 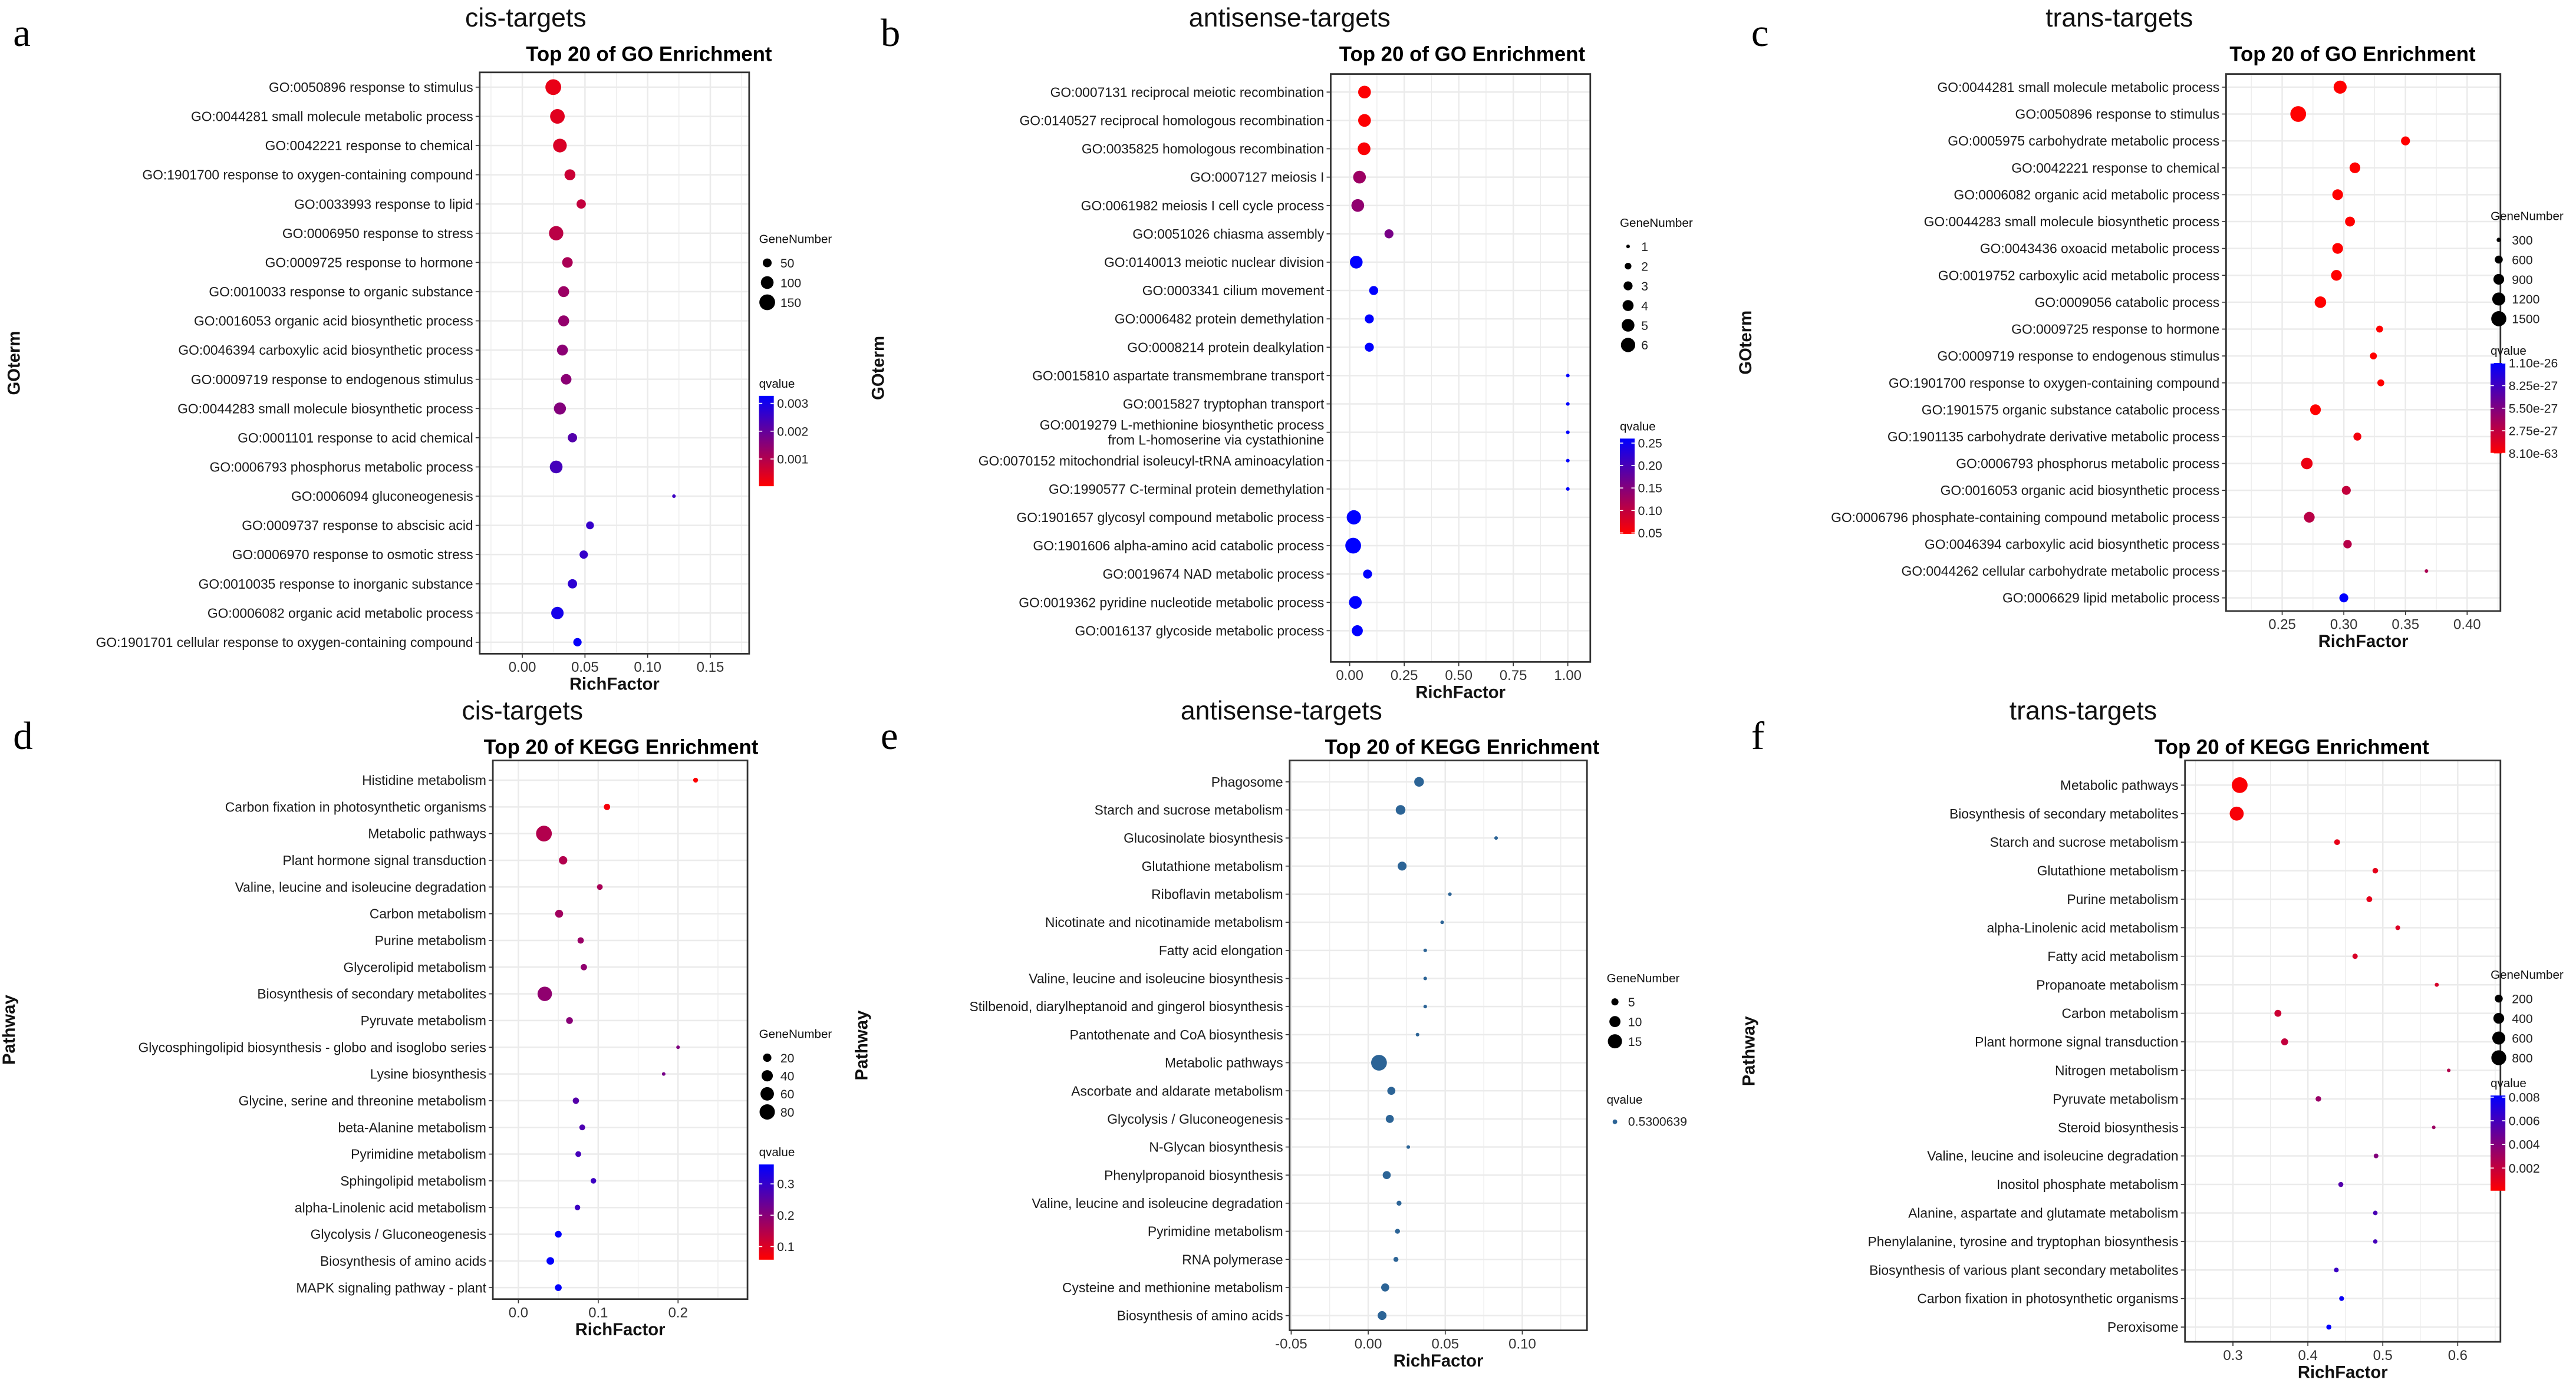 What do you see at coordinates (1215, 1231) in the screenshot?
I see `y-tick-label: Pyrimidine metabolism` at bounding box center [1215, 1231].